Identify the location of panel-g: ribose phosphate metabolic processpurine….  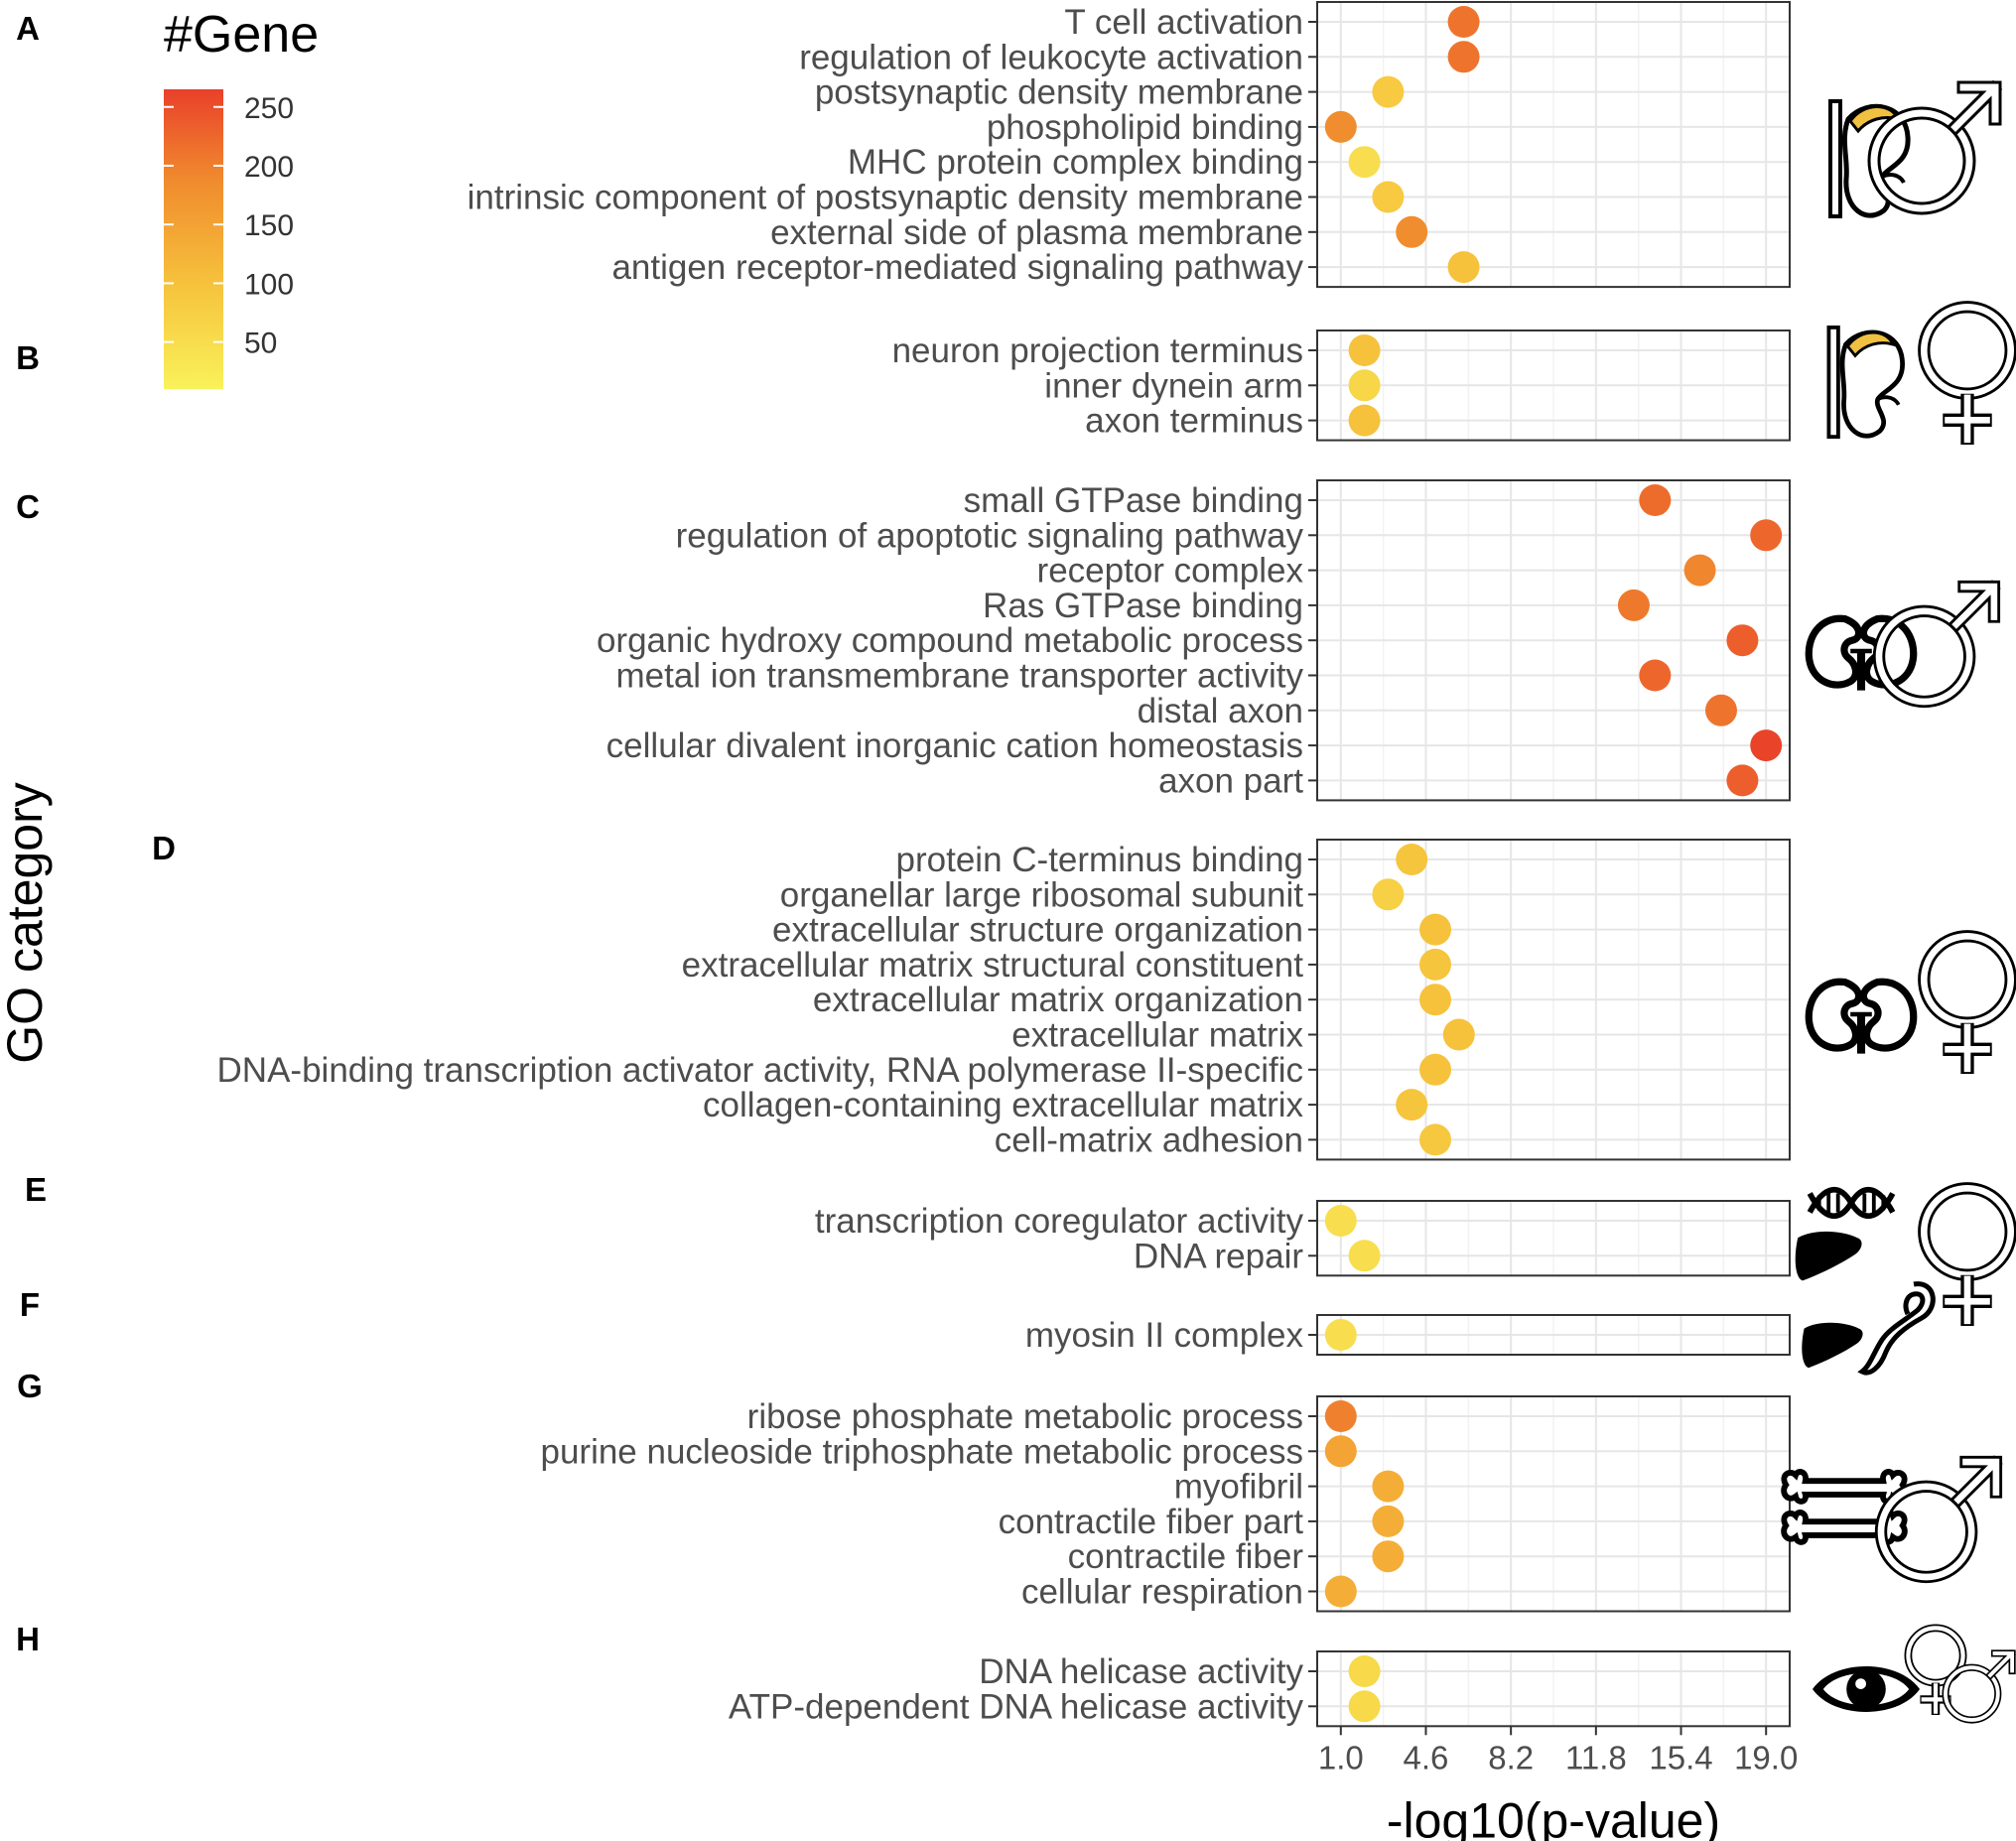
(904, 1491).